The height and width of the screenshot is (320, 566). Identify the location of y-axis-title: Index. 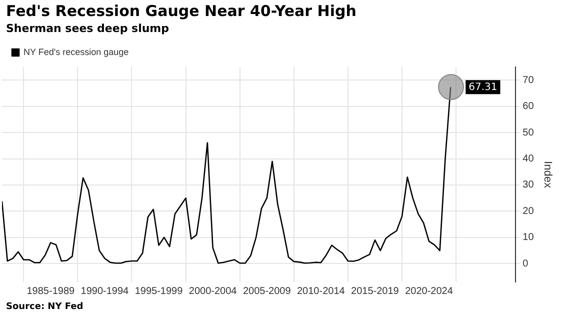
(547, 174).